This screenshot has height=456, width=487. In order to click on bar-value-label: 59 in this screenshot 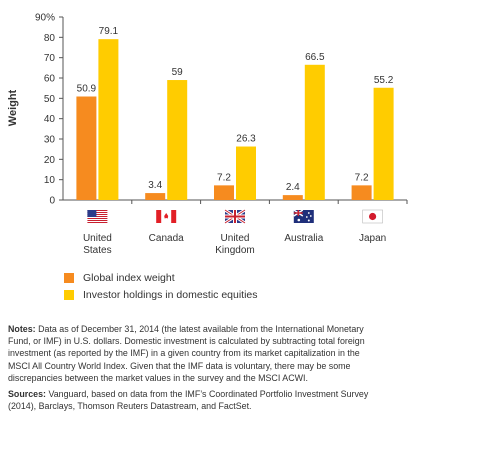, I will do `click(178, 72)`.